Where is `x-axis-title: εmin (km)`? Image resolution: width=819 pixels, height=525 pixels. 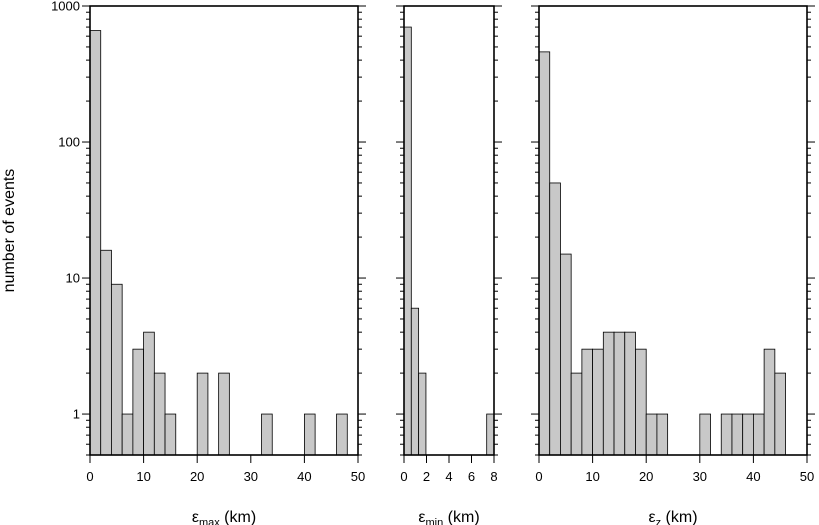
x-axis-title: εmin (km) is located at coordinates (448, 517).